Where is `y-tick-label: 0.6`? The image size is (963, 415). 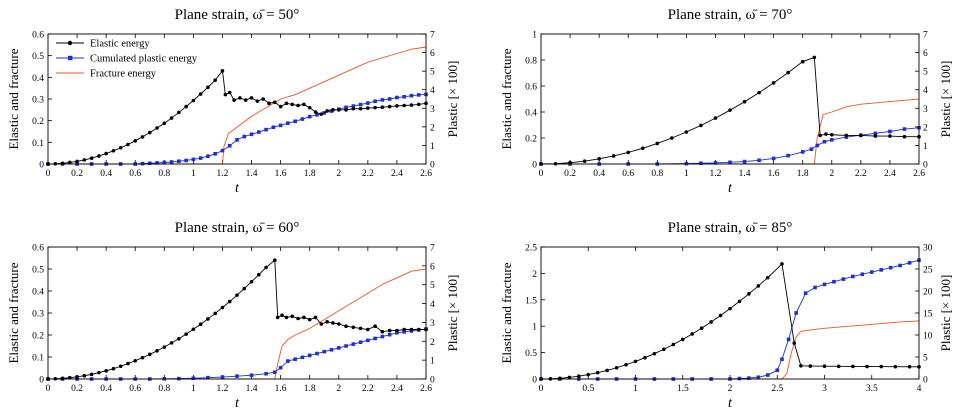
y-tick-label: 0.6 is located at coordinates (38, 36).